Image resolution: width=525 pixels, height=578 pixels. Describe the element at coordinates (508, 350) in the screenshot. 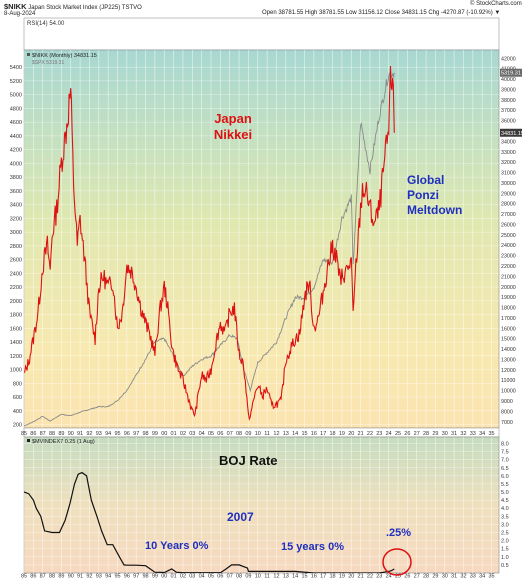

I see `right-tick-label: 14000` at that location.